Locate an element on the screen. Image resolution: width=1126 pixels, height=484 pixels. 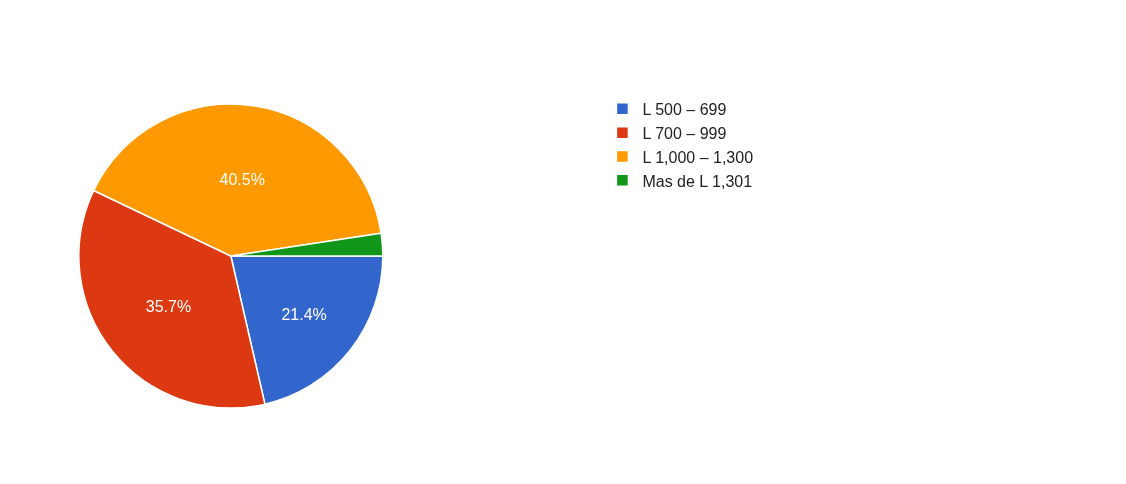
legend-label: L 1,000 – 1,300 is located at coordinates (698, 157).